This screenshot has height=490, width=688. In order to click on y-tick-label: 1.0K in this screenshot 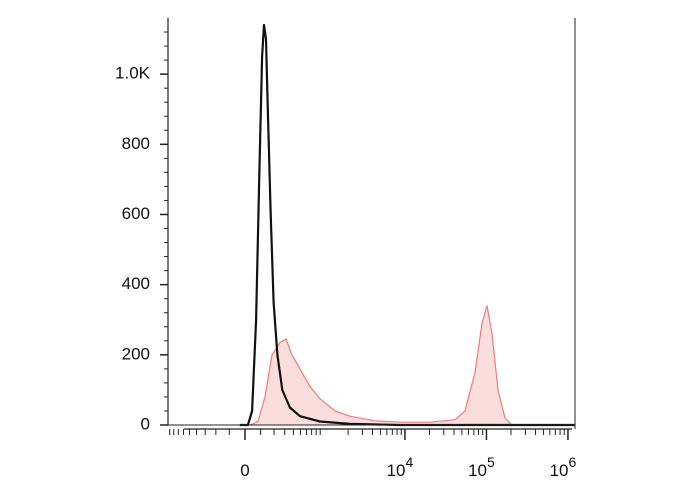, I will do `click(133, 73)`.